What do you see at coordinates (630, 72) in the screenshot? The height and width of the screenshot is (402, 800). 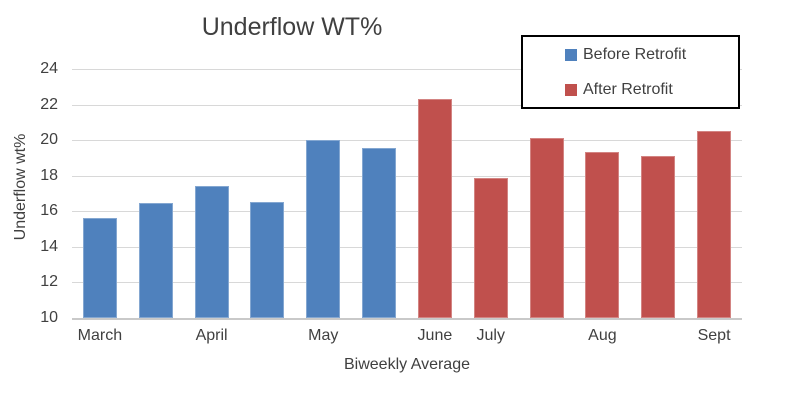 I see `legend: Before Retrofit After Retrofit` at bounding box center [630, 72].